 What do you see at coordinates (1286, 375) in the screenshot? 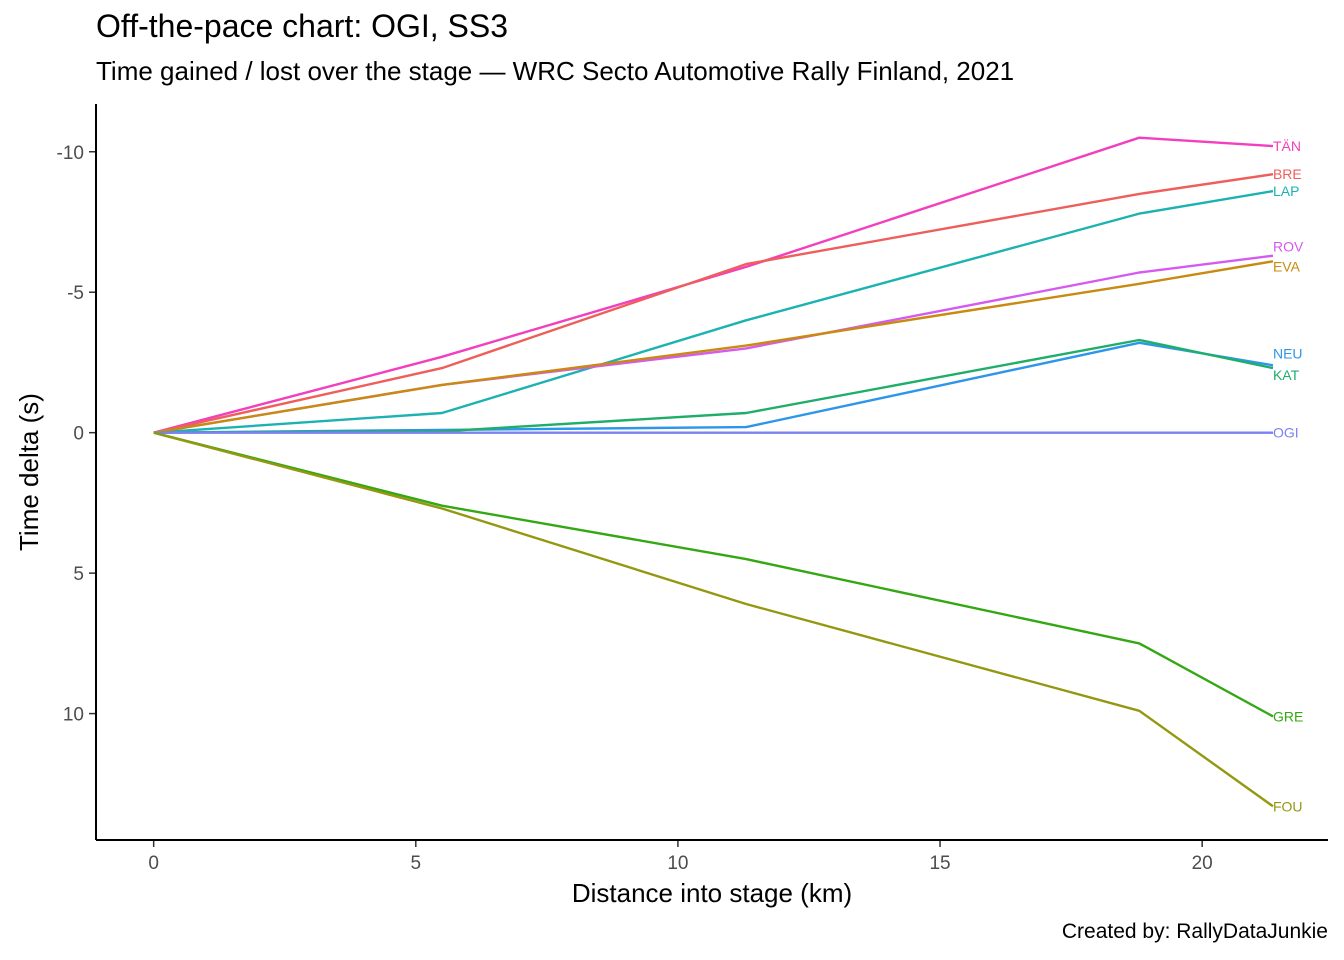
I see `series-label-kat: KAT` at bounding box center [1286, 375].